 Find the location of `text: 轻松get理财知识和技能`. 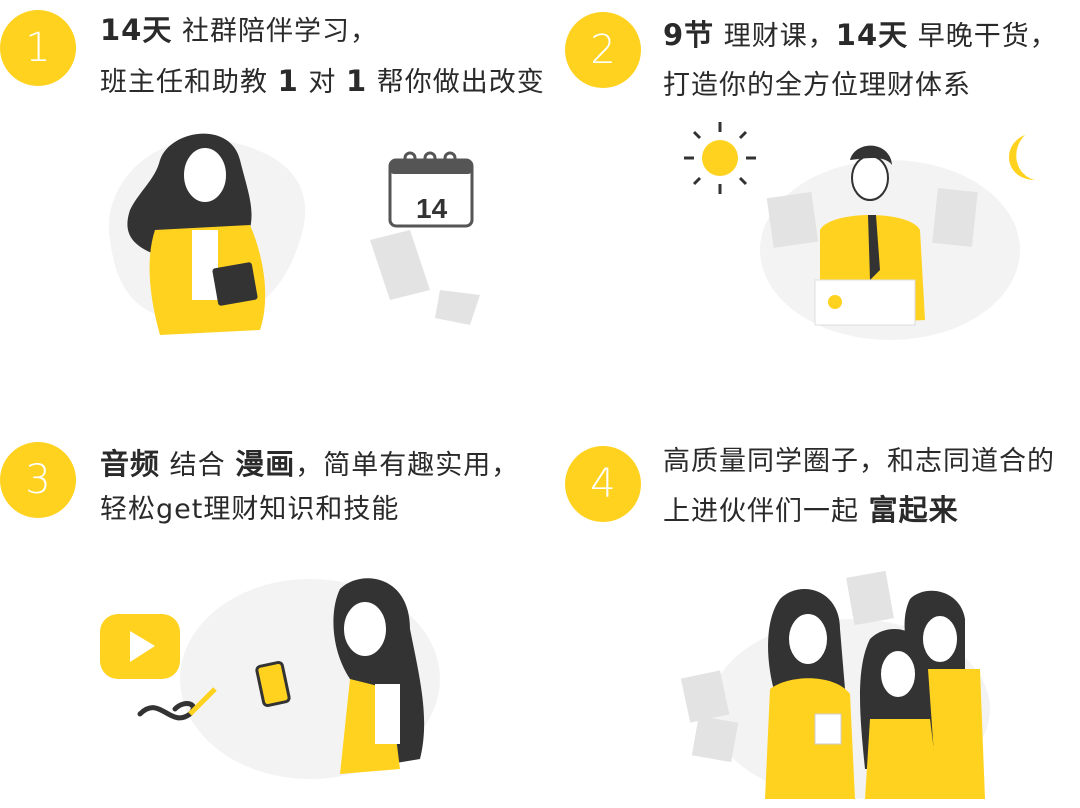

text: 轻松get理财知识和技能 is located at coordinates (250, 509).